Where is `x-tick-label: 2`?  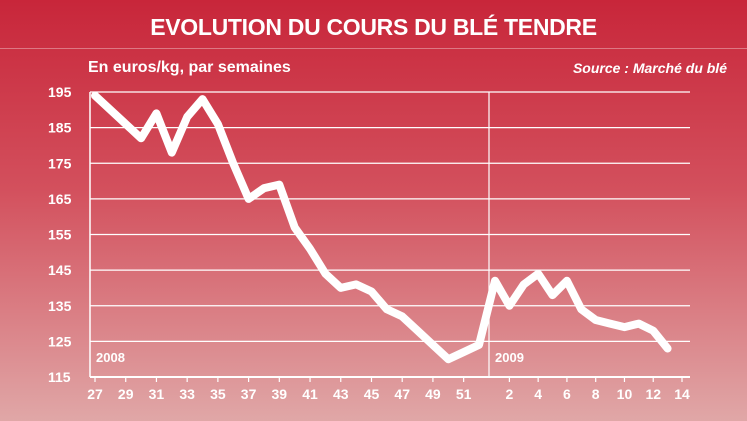
x-tick-label: 2 is located at coordinates (509, 394).